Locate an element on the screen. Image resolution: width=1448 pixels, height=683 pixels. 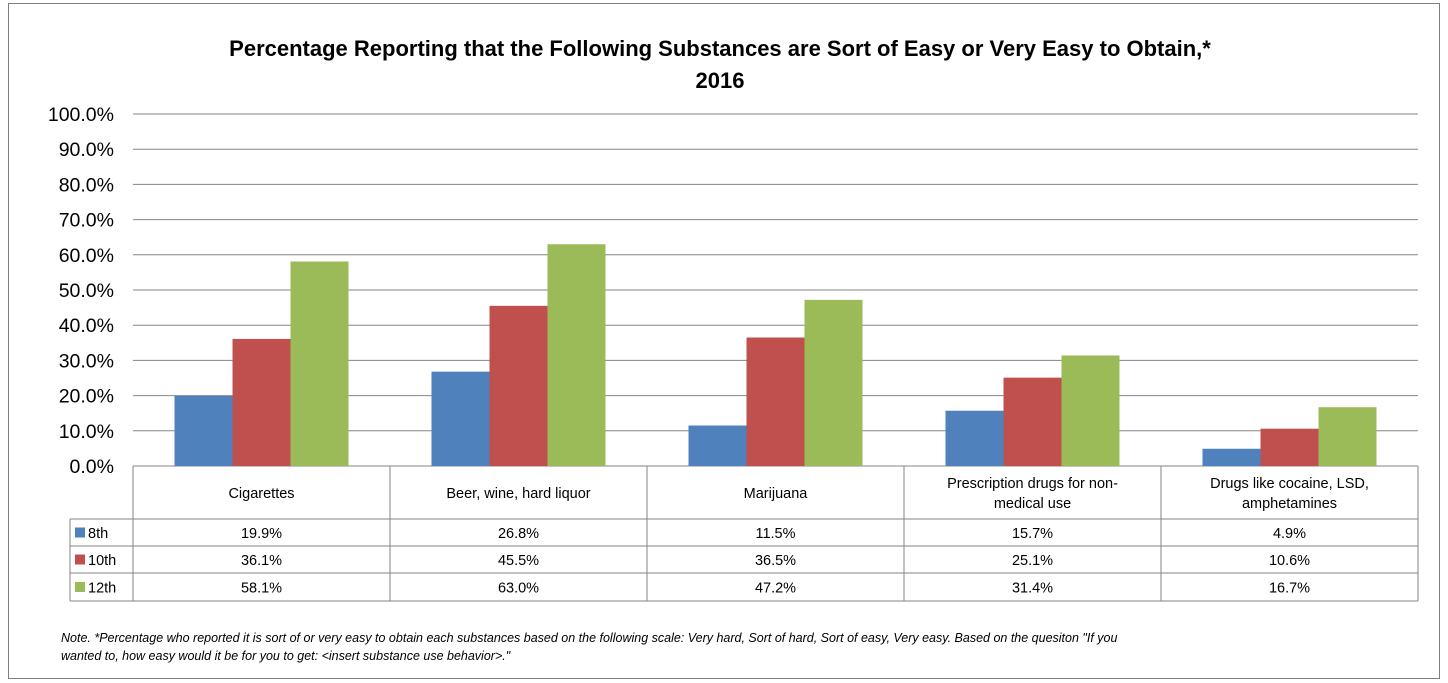
legend-label-8th: 8th is located at coordinates (98, 534).